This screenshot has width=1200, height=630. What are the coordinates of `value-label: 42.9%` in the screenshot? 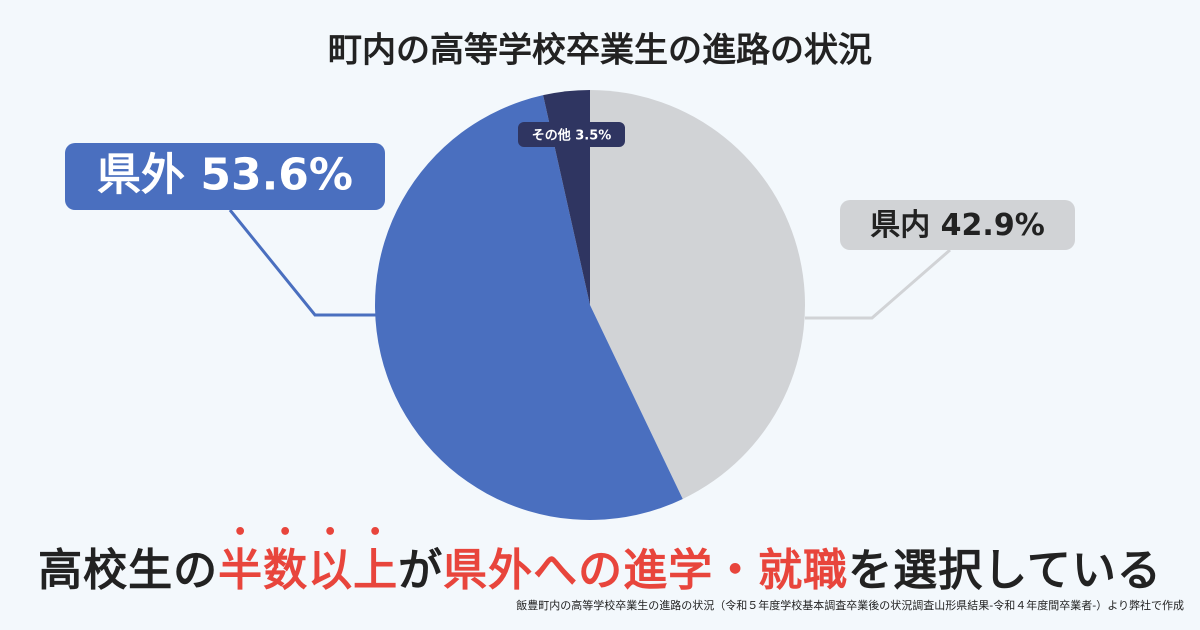 It's located at (987, 225).